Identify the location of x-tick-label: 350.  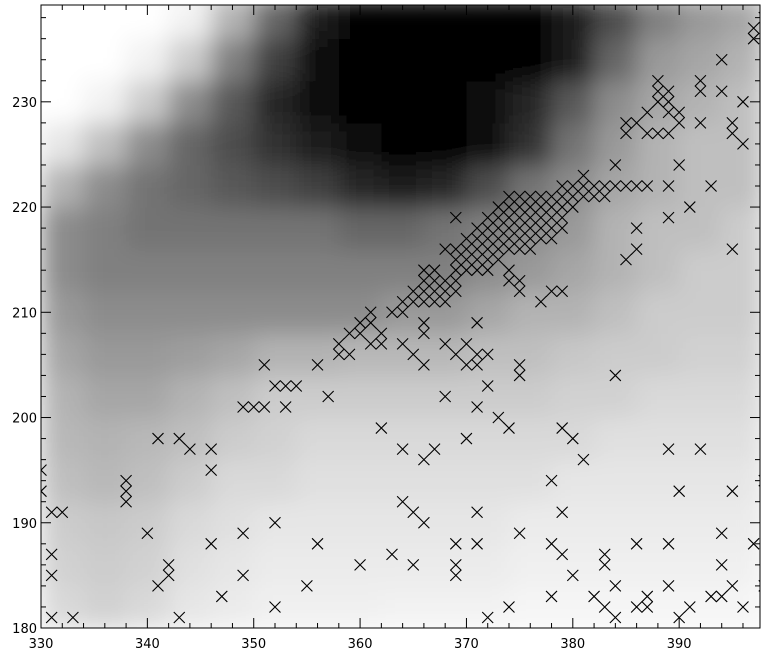
(253, 644).